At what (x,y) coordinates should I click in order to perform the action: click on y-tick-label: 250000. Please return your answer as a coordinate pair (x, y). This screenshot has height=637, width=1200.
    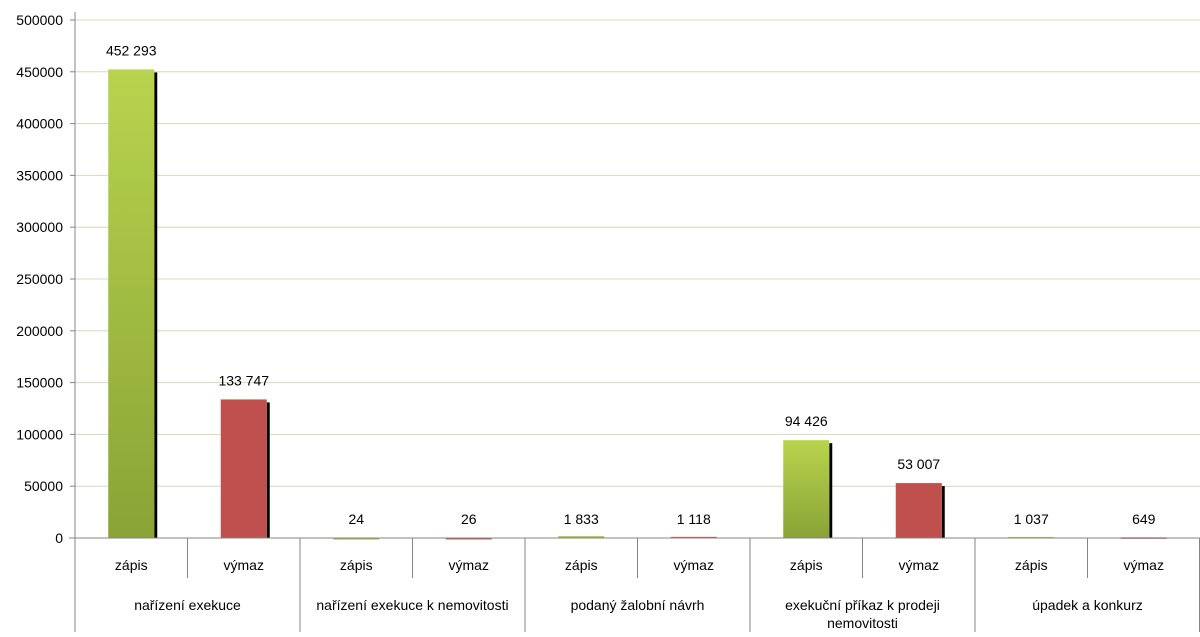
    Looking at the image, I should click on (39, 279).